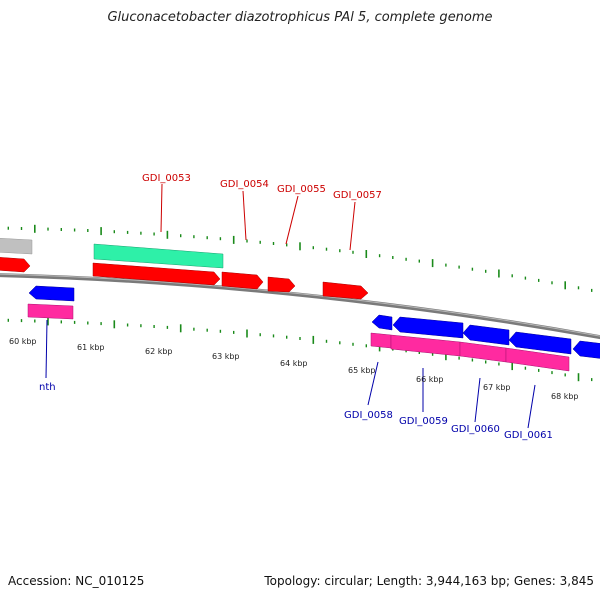  What do you see at coordinates (357, 195) in the screenshot?
I see `gene-label-gdi-0057: GDI_0057` at bounding box center [357, 195].